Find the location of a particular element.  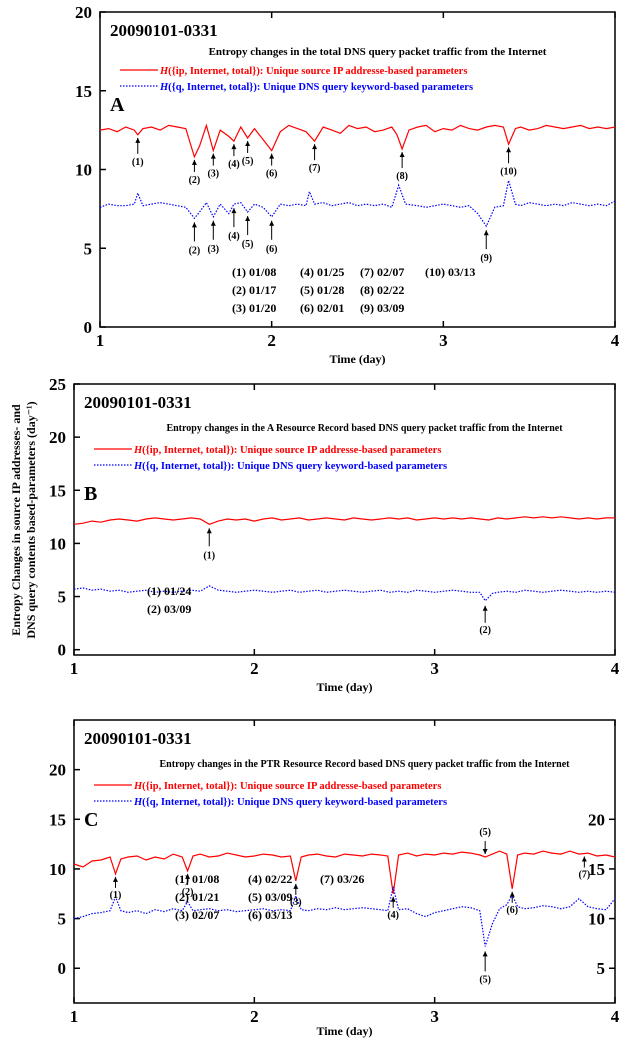

date-list-entry: (7) 02/07 is located at coordinates (382, 272).